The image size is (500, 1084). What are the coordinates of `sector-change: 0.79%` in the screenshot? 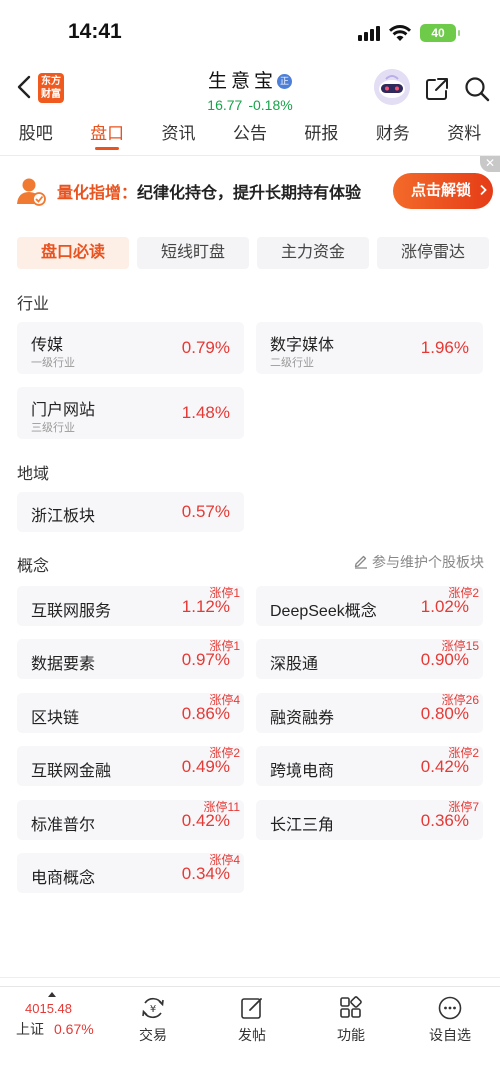 It's located at (205, 347).